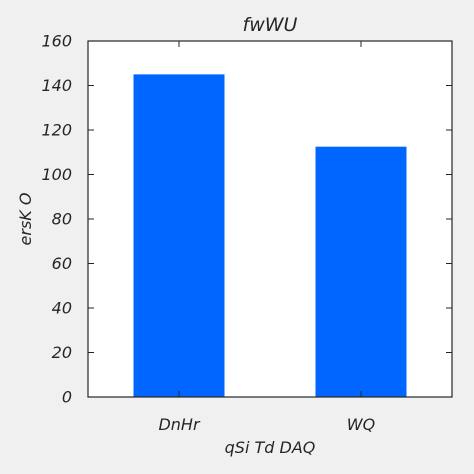  I want to click on bar-dnhr, so click(179, 235).